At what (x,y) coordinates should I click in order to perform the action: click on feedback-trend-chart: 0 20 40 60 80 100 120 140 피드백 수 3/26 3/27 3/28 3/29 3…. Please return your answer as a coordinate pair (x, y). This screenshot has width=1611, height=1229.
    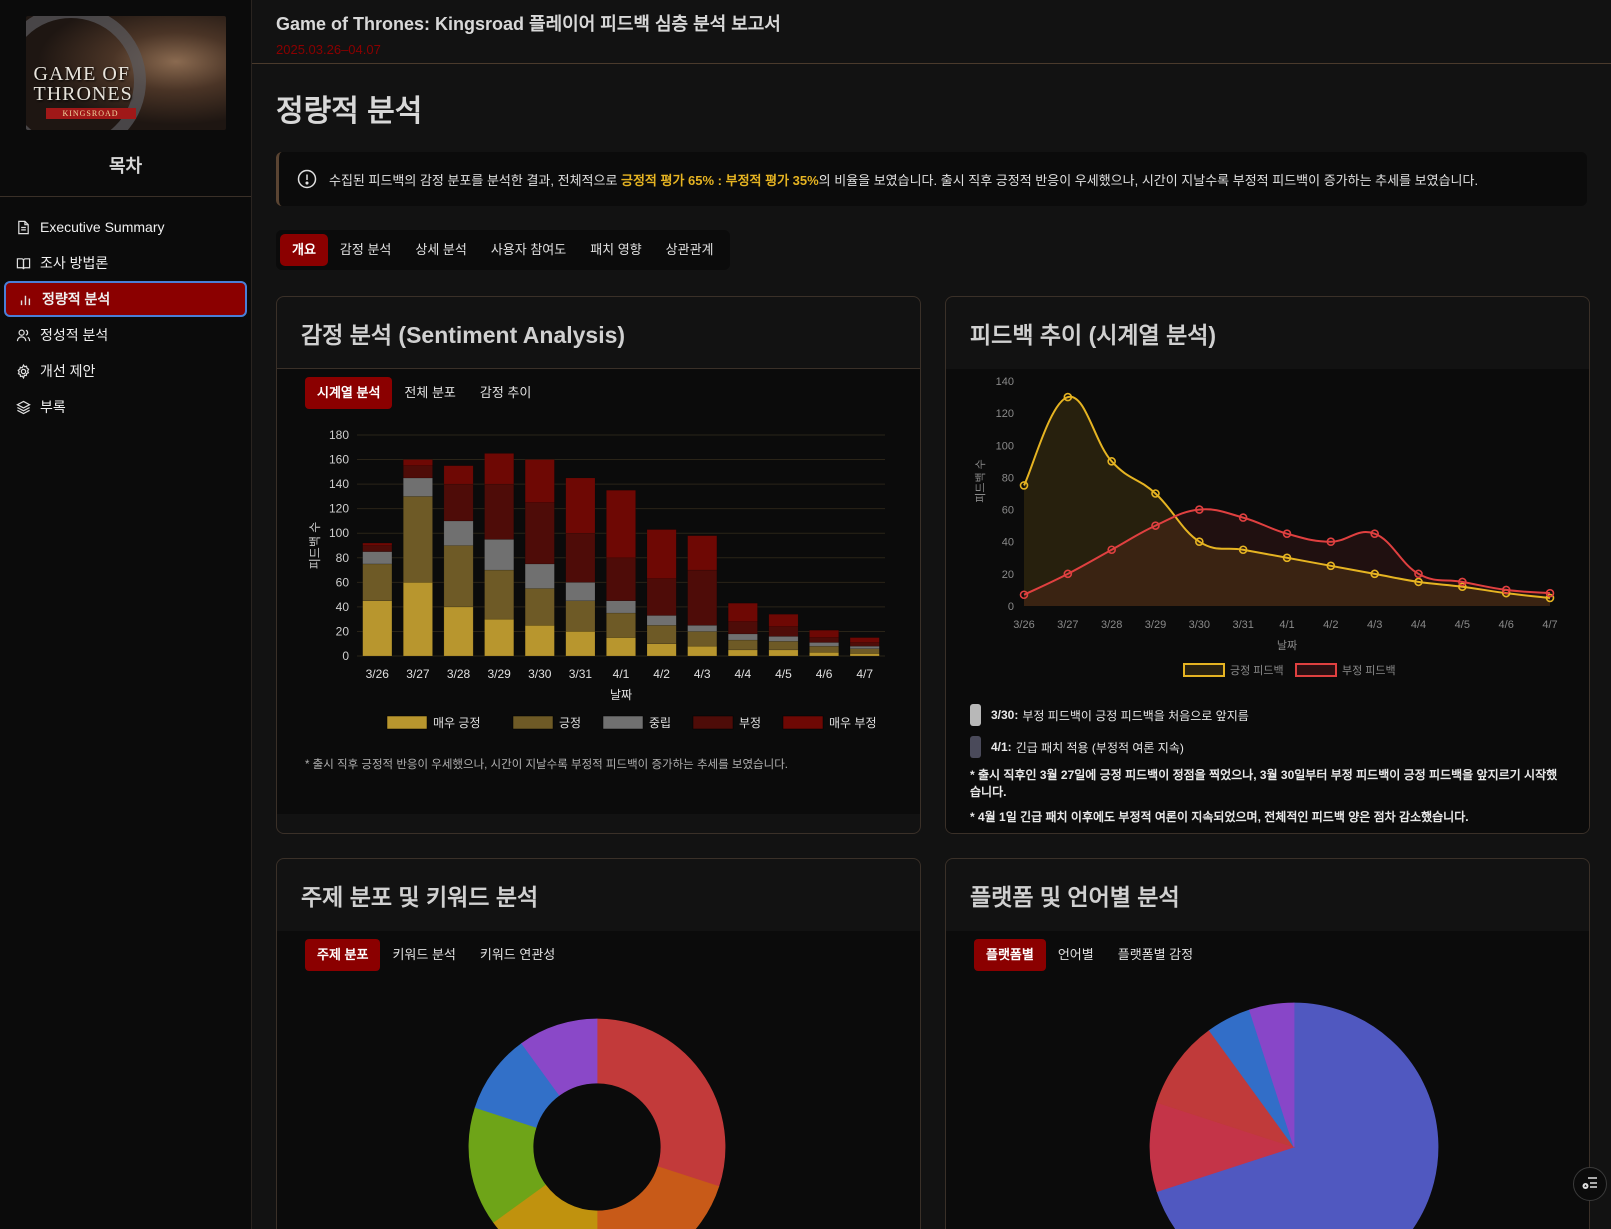
    Looking at the image, I should click on (1267, 531).